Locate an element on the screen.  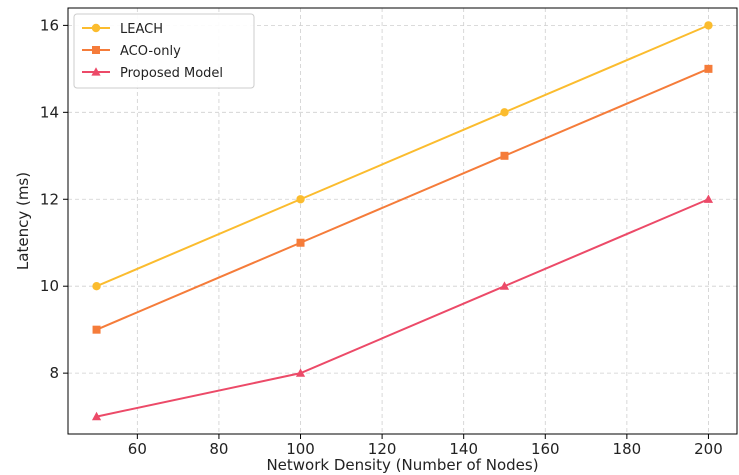
x-tick-label: 160 is located at coordinates (545, 449).